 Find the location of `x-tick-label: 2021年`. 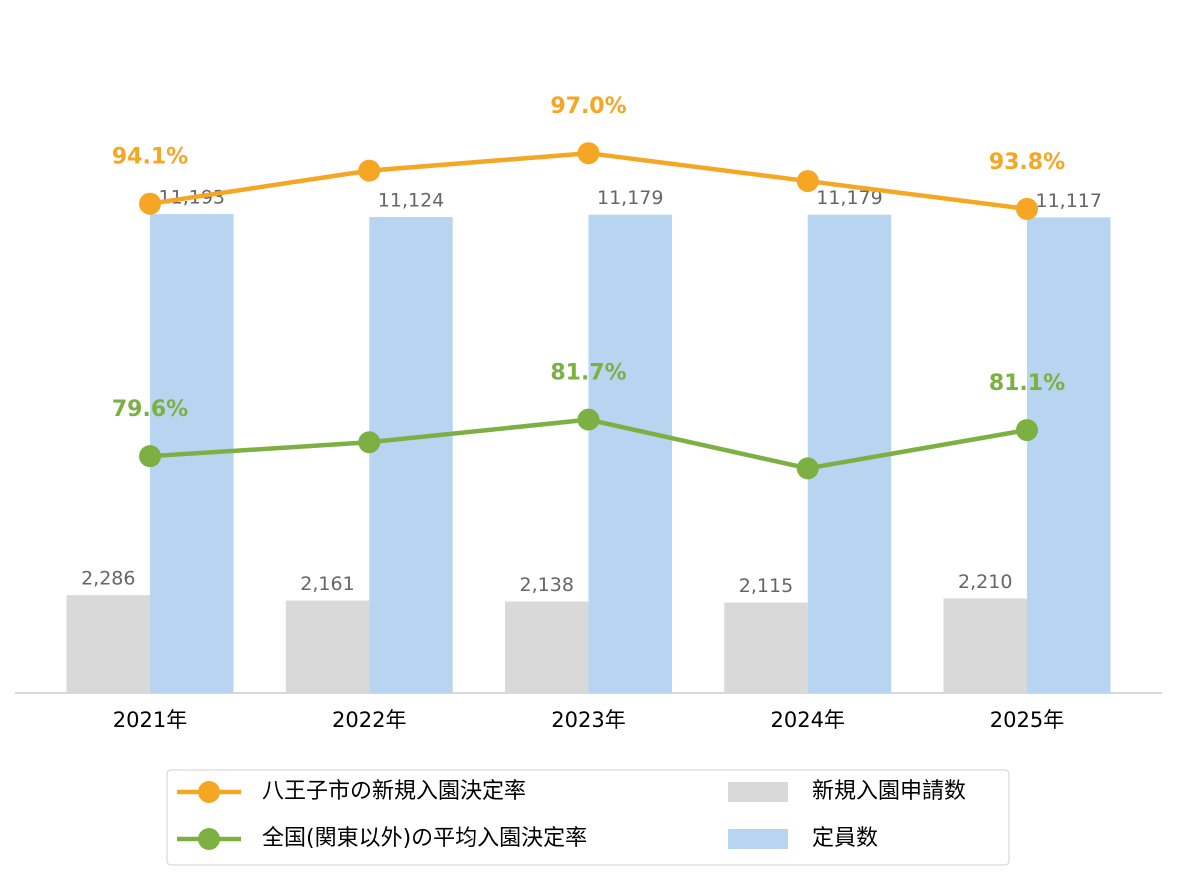

x-tick-label: 2021年 is located at coordinates (150, 720).